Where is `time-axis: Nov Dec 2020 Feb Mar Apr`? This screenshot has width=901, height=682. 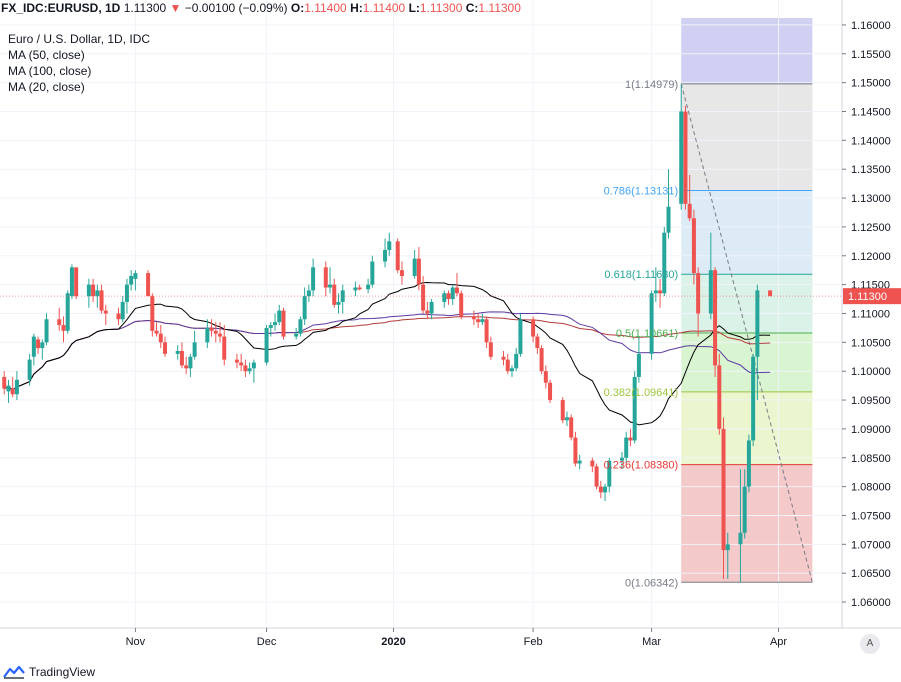 time-axis: Nov Dec 2020 Feb Mar Apr is located at coordinates (450, 637).